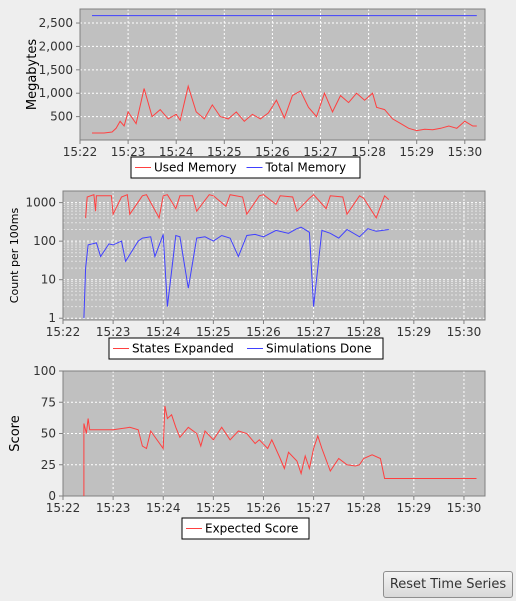 This screenshot has width=516, height=601. Describe the element at coordinates (52, 318) in the screenshot. I see `y-tick-label: 1` at that location.